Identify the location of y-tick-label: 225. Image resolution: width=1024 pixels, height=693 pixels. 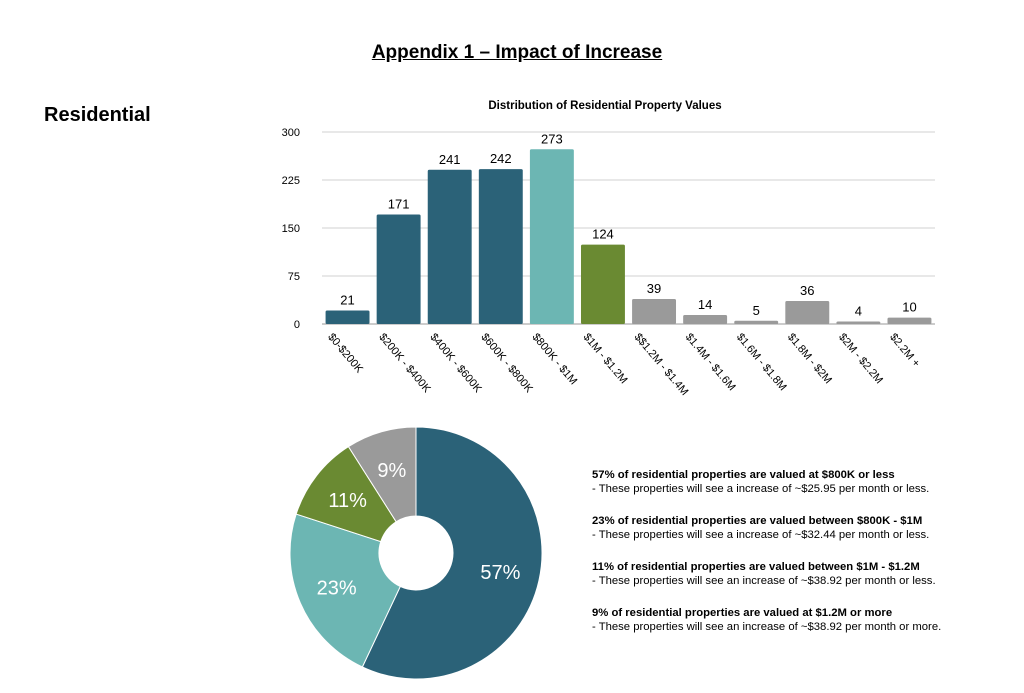
(291, 181).